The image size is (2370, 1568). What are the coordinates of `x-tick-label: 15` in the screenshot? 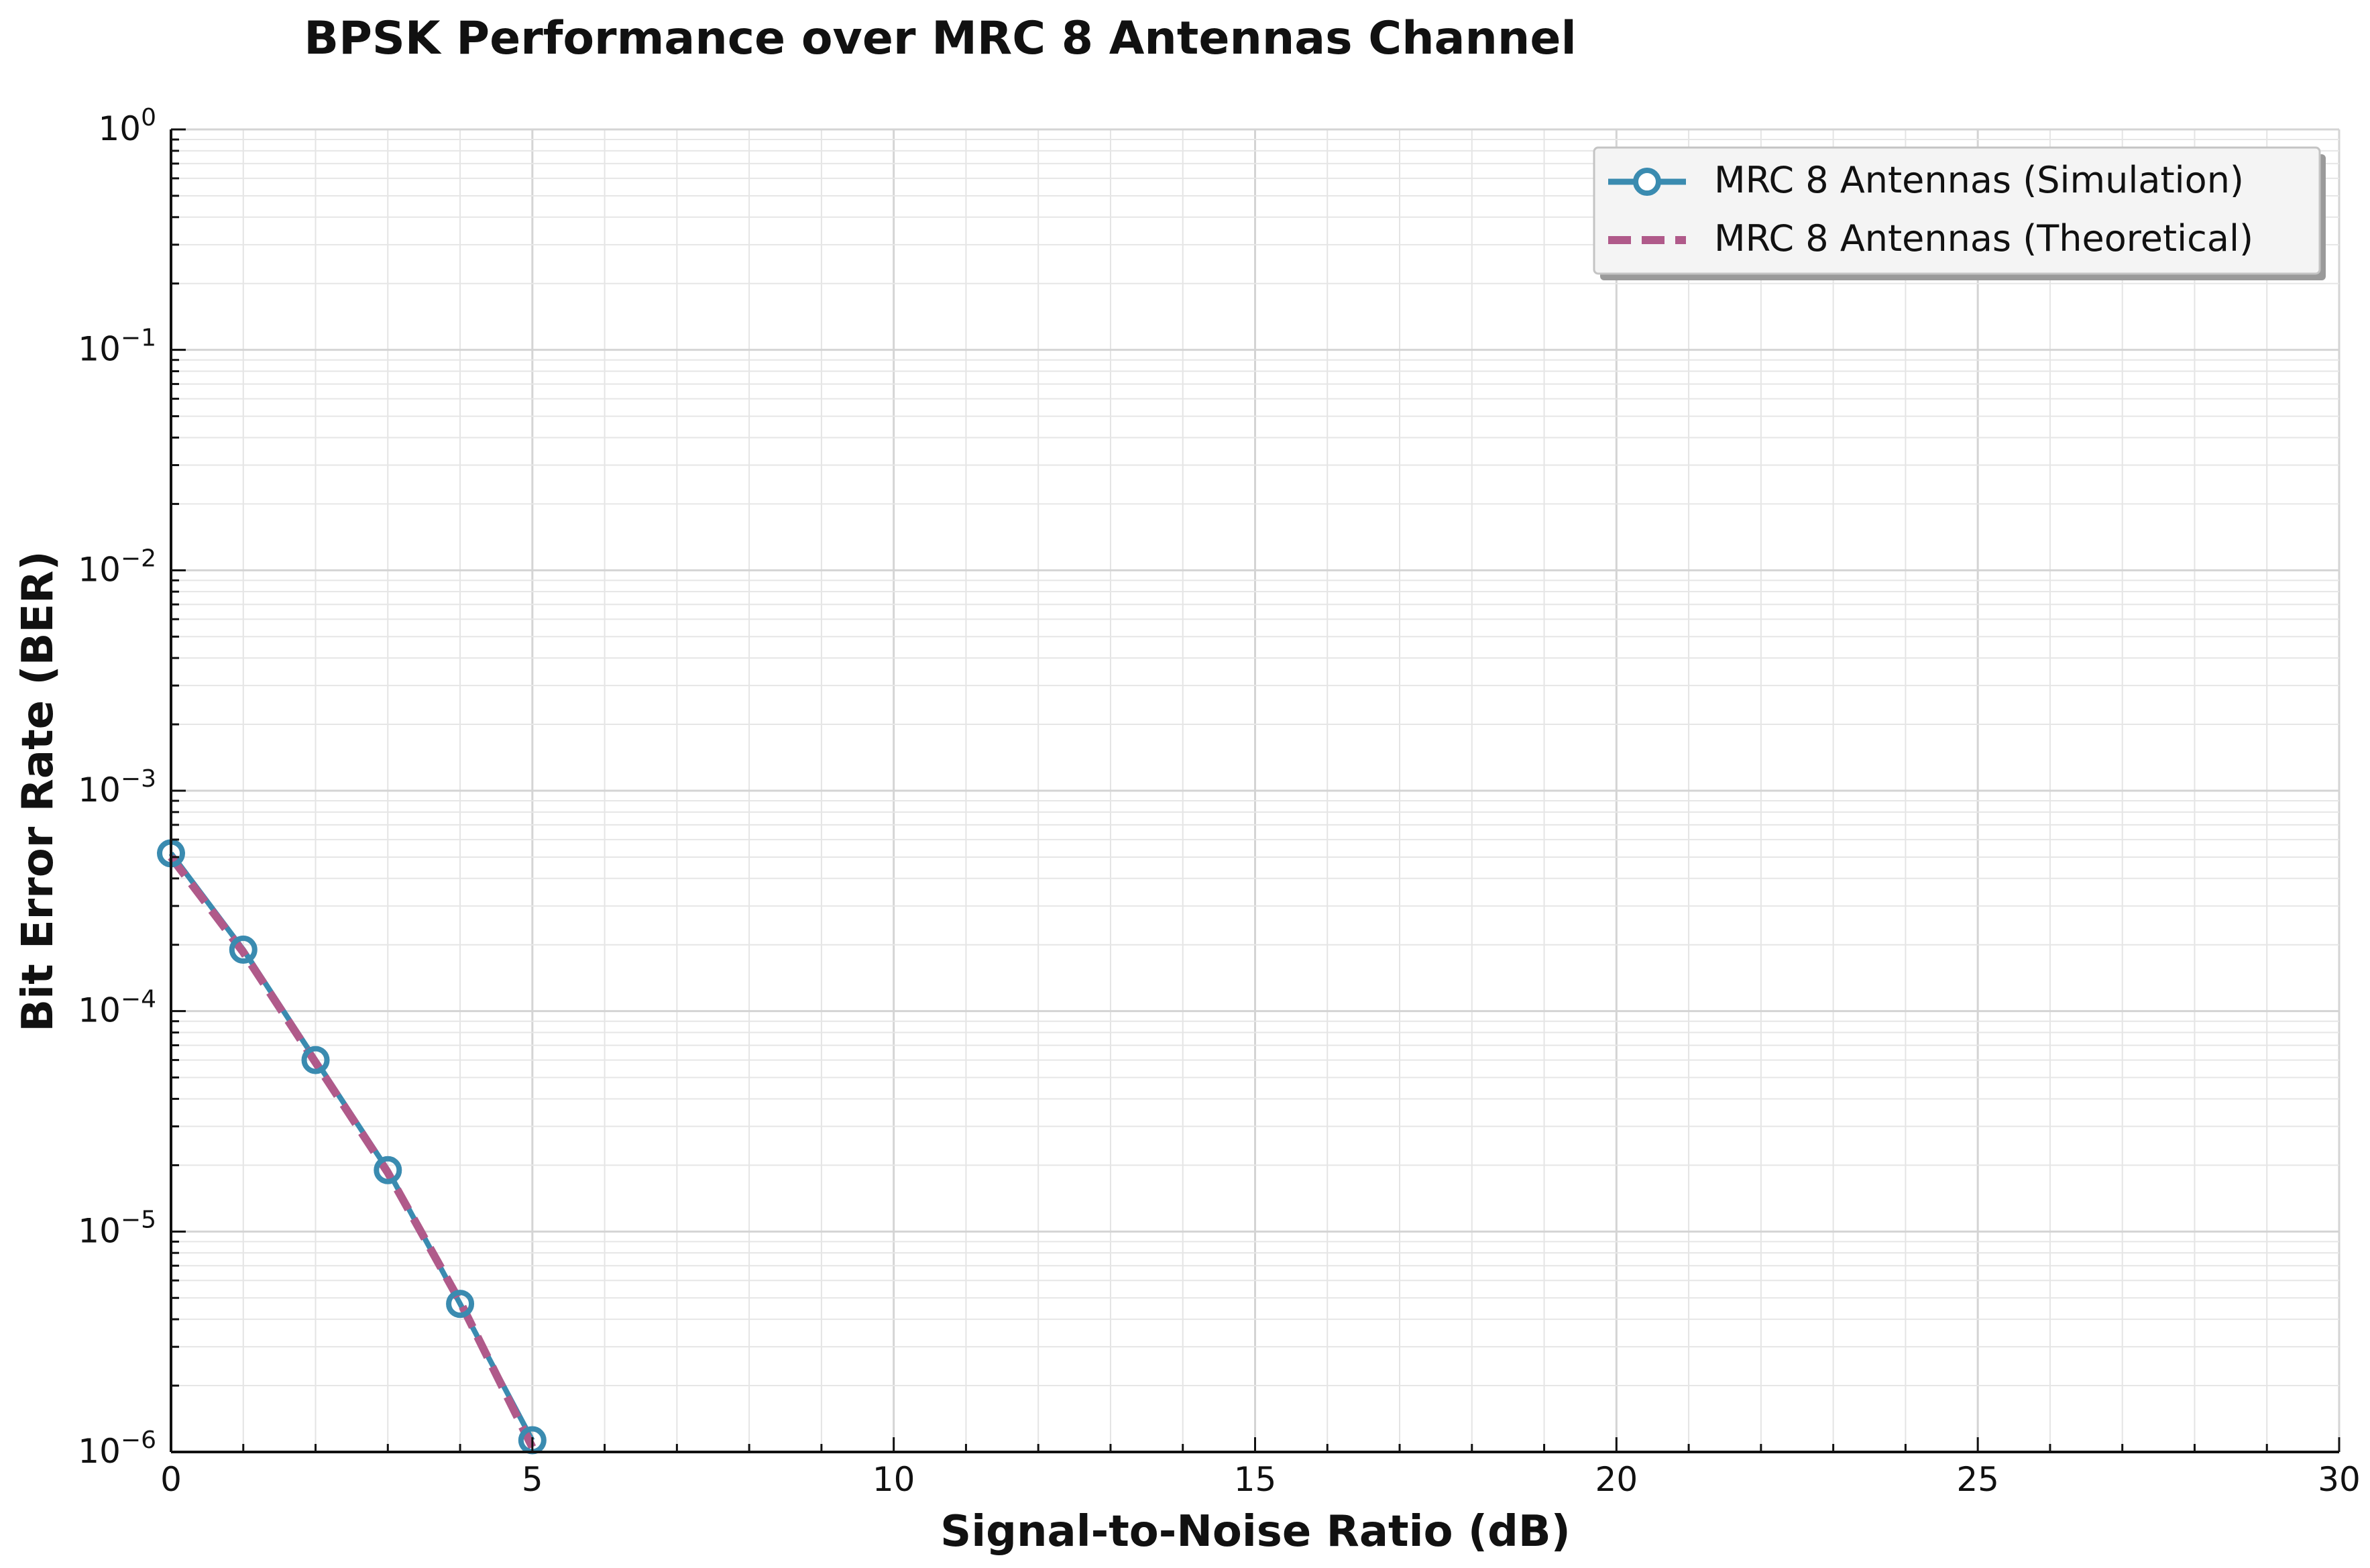 It's located at (1255, 1479).